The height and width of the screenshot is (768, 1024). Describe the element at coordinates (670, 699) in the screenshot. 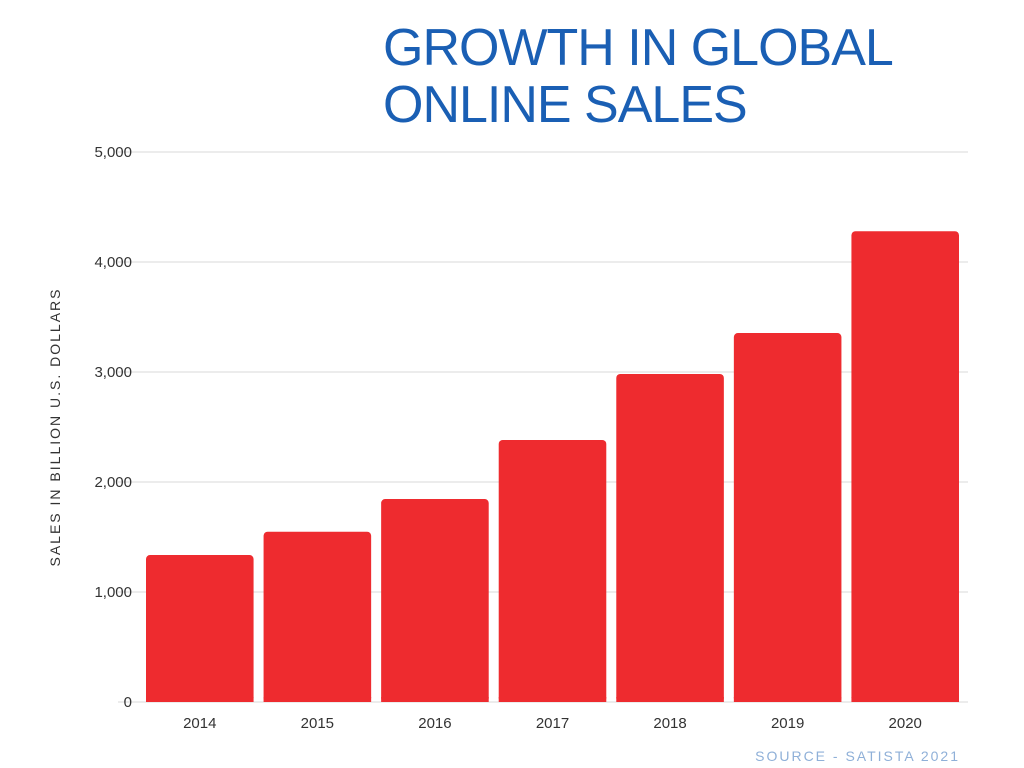

I see `bar-base-2018` at that location.